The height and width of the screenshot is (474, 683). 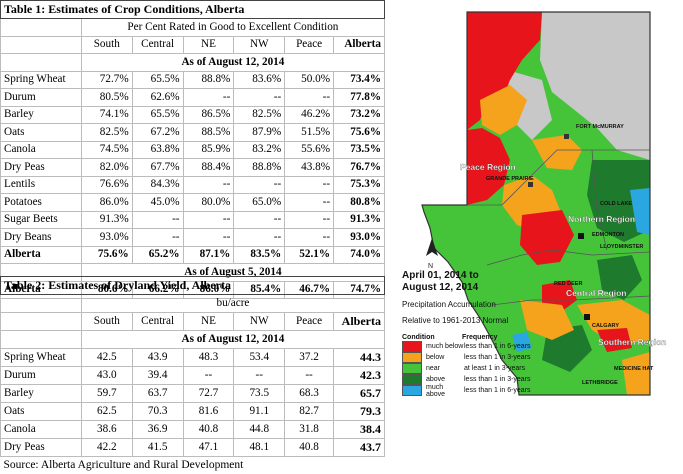 What do you see at coordinates (41, 203) in the screenshot?
I see `crop-name: Potatoes` at bounding box center [41, 203].